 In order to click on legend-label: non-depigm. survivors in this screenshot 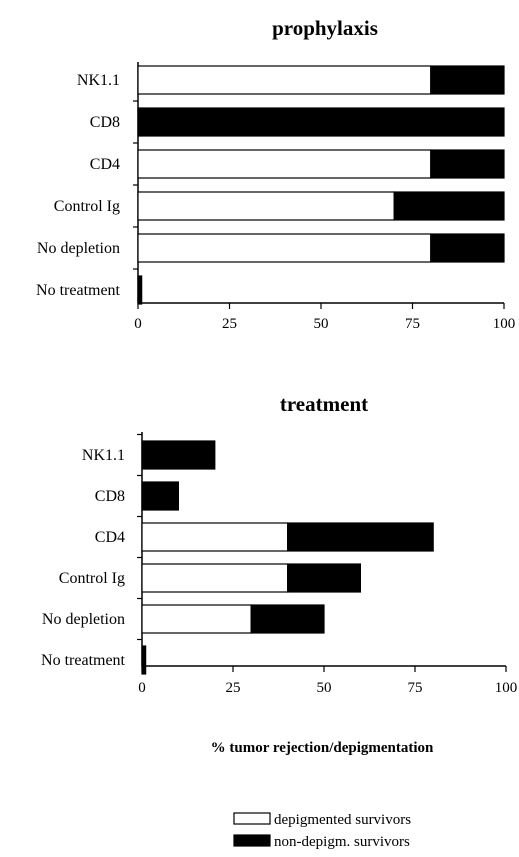, I will do `click(342, 842)`.